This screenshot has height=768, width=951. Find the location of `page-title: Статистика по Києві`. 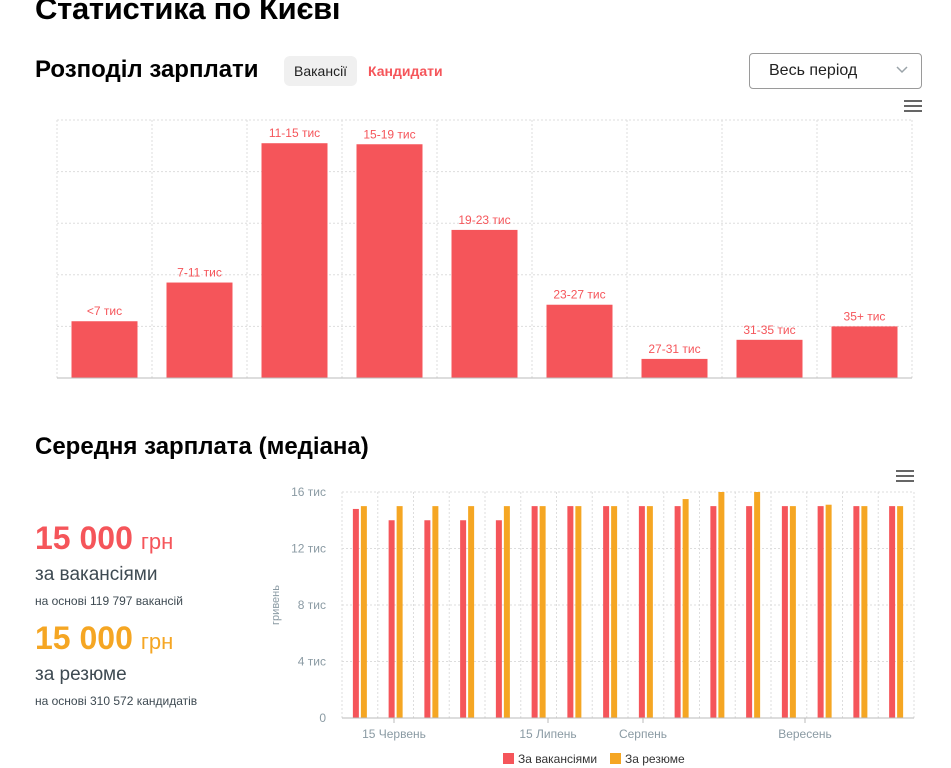

page-title: Статистика по Києві is located at coordinates (188, 13).